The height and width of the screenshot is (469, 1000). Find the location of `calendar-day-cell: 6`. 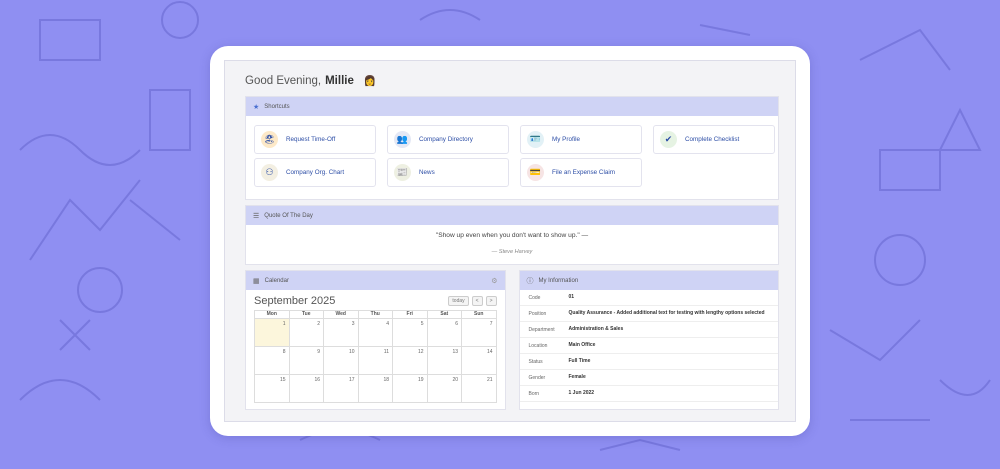

calendar-day-cell: 6 is located at coordinates (444, 333).